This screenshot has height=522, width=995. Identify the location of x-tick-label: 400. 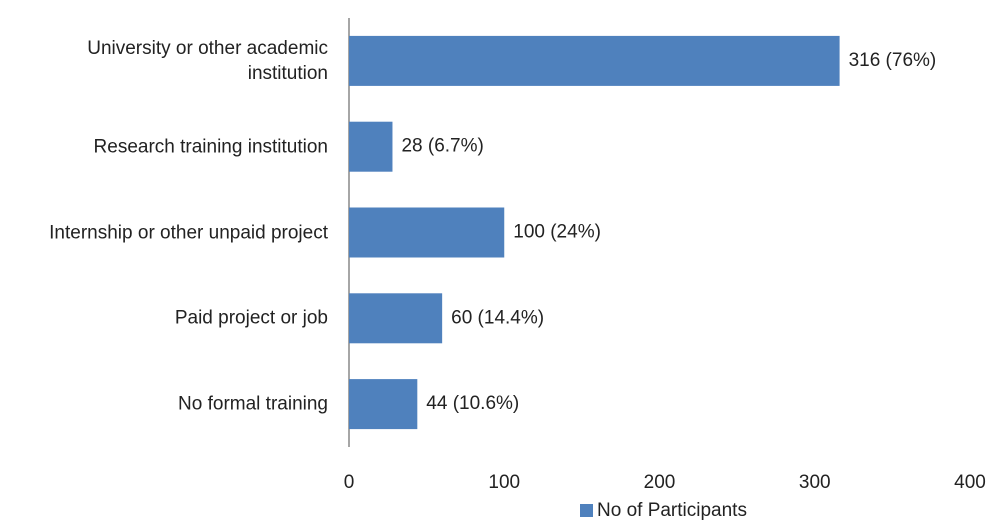
(970, 482).